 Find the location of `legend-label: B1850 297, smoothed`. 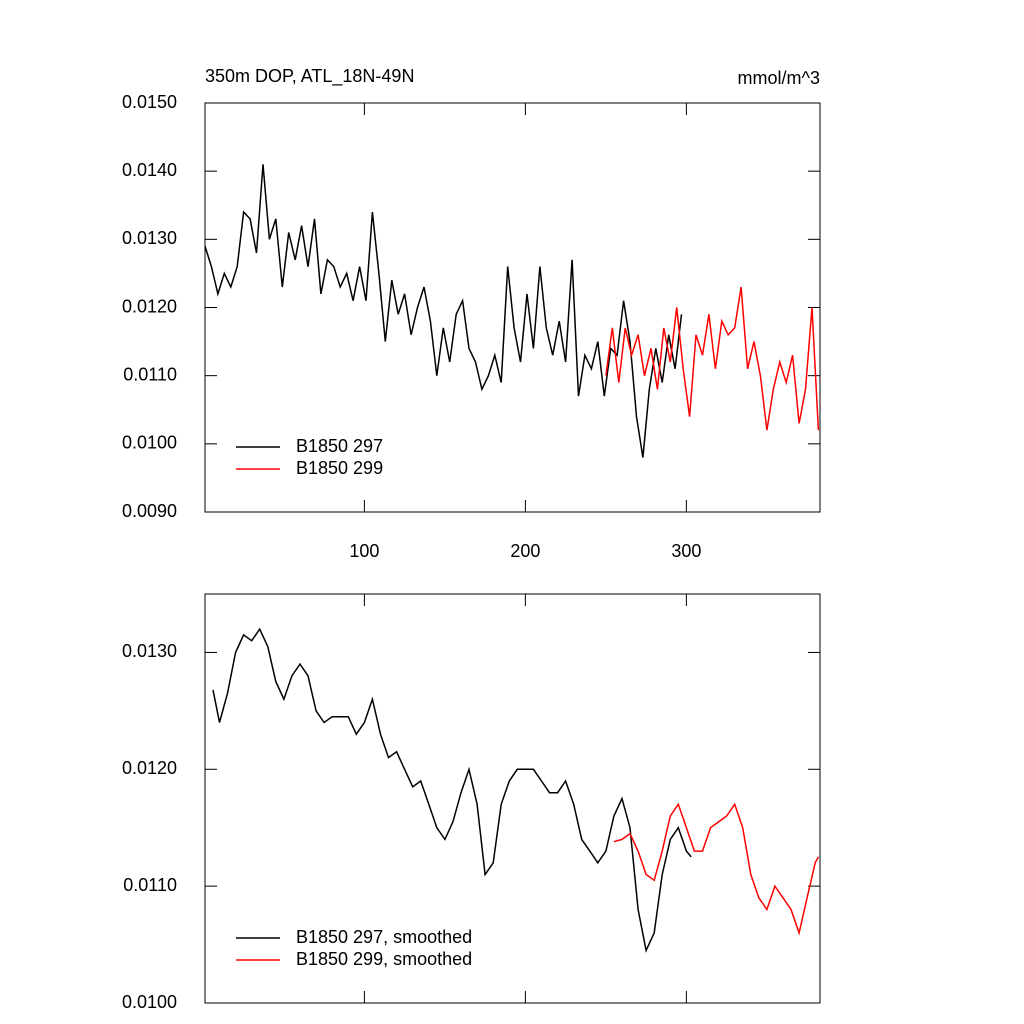

legend-label: B1850 297, smoothed is located at coordinates (384, 937).